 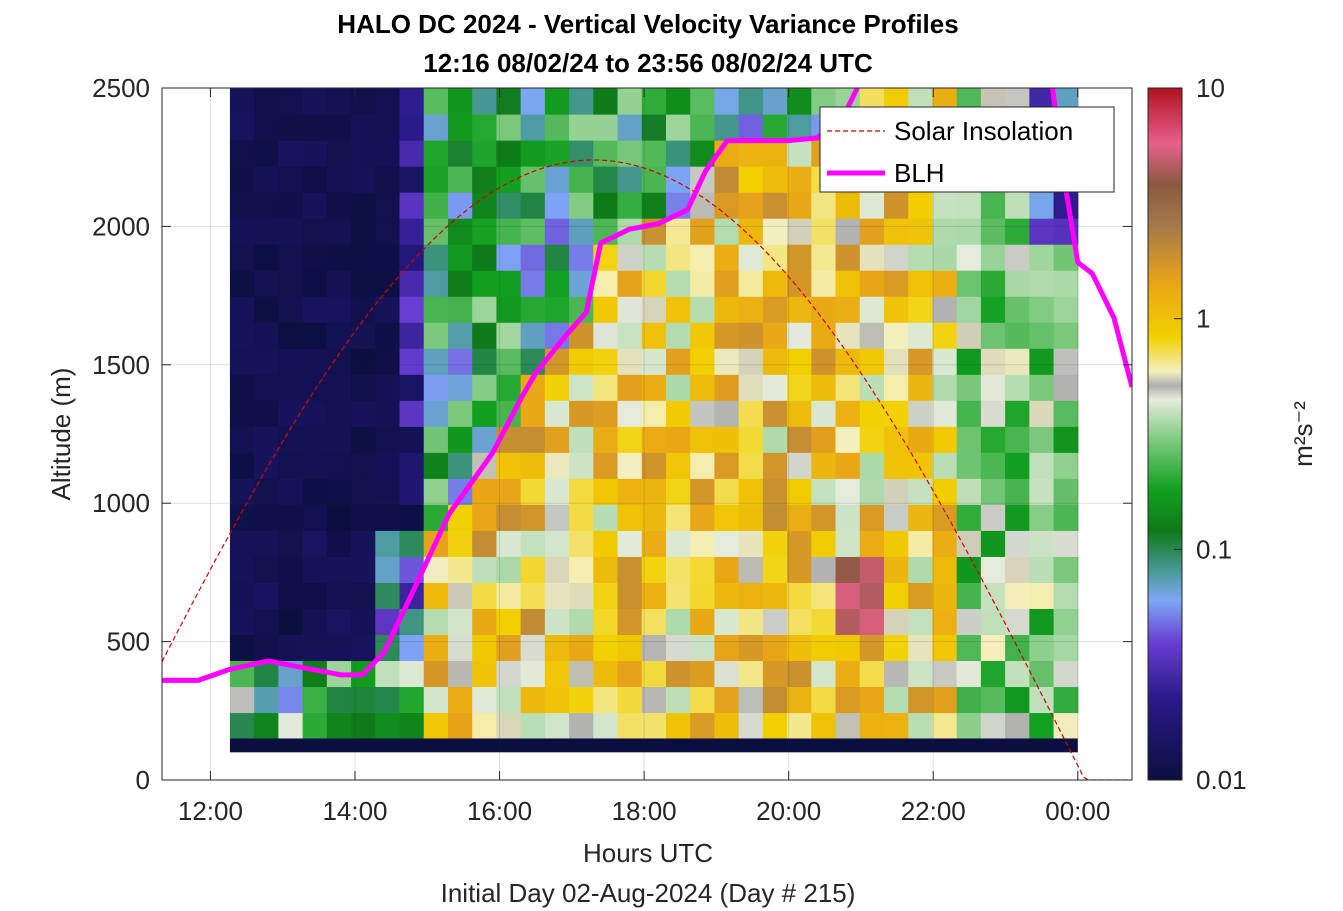 I want to click on heatmap-bottom-band, so click(x=653, y=745).